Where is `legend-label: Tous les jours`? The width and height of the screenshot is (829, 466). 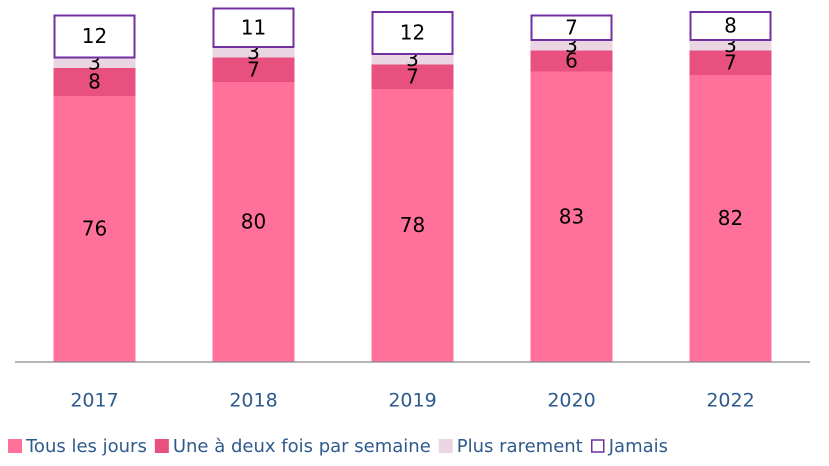
legend-label: Tous les jours is located at coordinates (86, 446).